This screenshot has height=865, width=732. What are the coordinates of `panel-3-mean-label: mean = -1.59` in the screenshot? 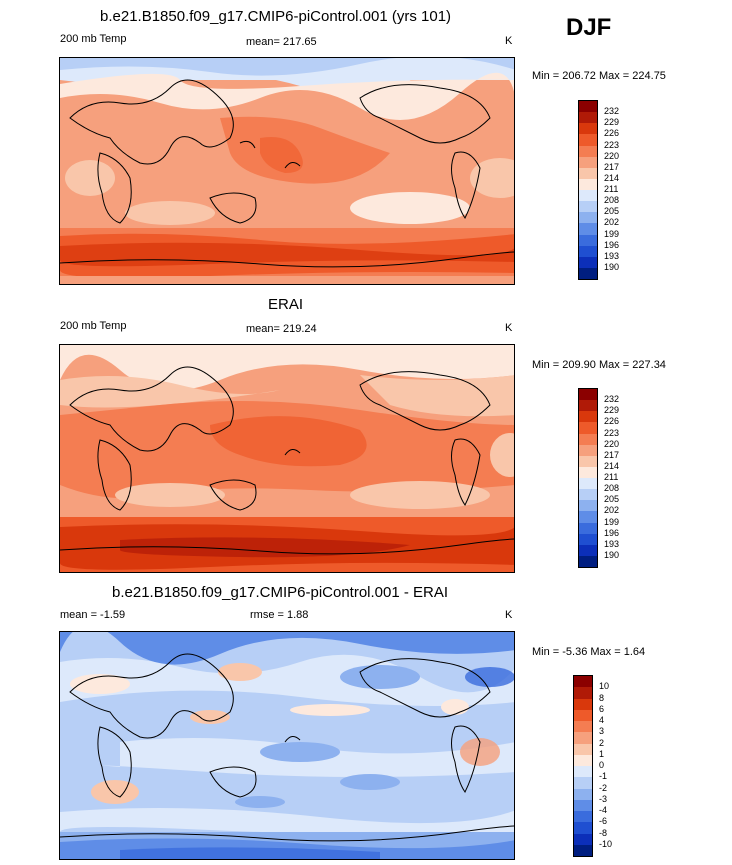 It's located at (93, 615).